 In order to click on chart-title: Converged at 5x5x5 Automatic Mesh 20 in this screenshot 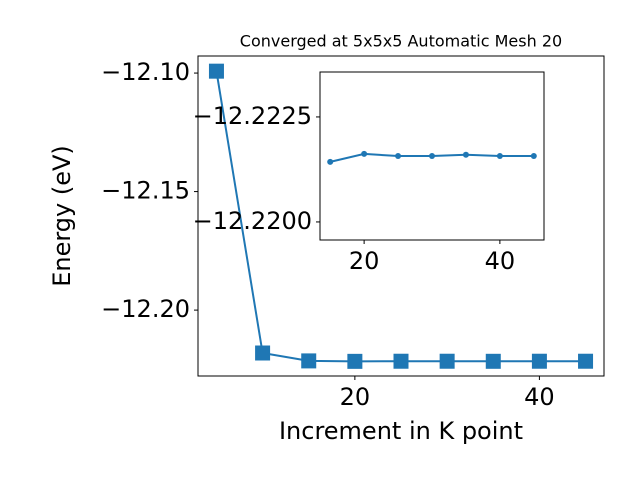, I will do `click(401, 41)`.